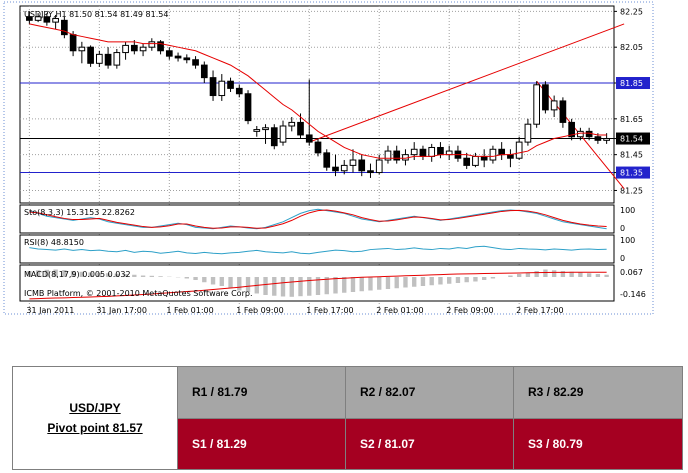  I want to click on r3-cell: R3 / 82.29, so click(598, 392).